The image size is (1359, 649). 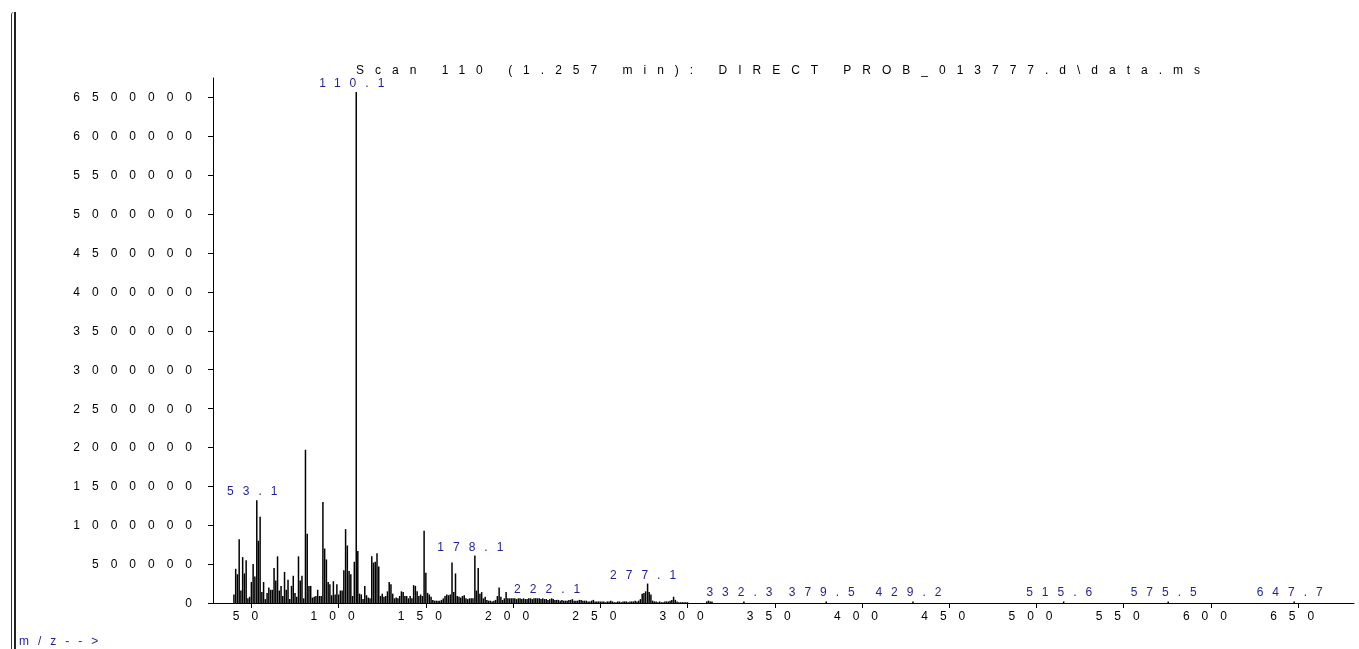 What do you see at coordinates (949, 616) in the screenshot?
I see `x-tick-label: 450` at bounding box center [949, 616].